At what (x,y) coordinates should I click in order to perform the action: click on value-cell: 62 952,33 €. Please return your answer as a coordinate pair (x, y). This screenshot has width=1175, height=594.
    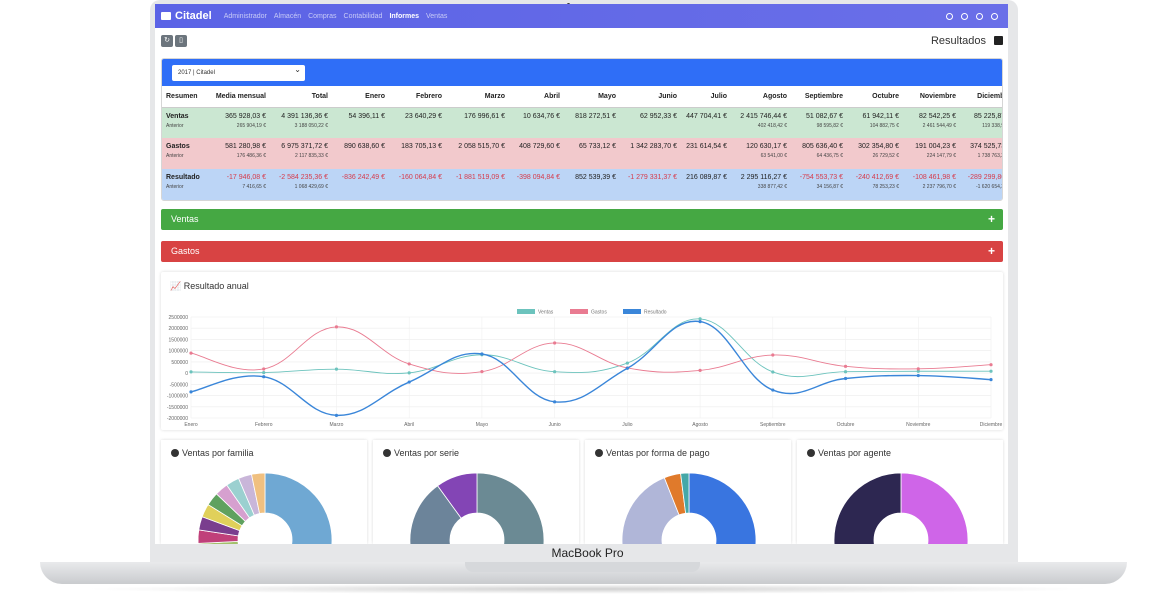
    Looking at the image, I should click on (650, 122).